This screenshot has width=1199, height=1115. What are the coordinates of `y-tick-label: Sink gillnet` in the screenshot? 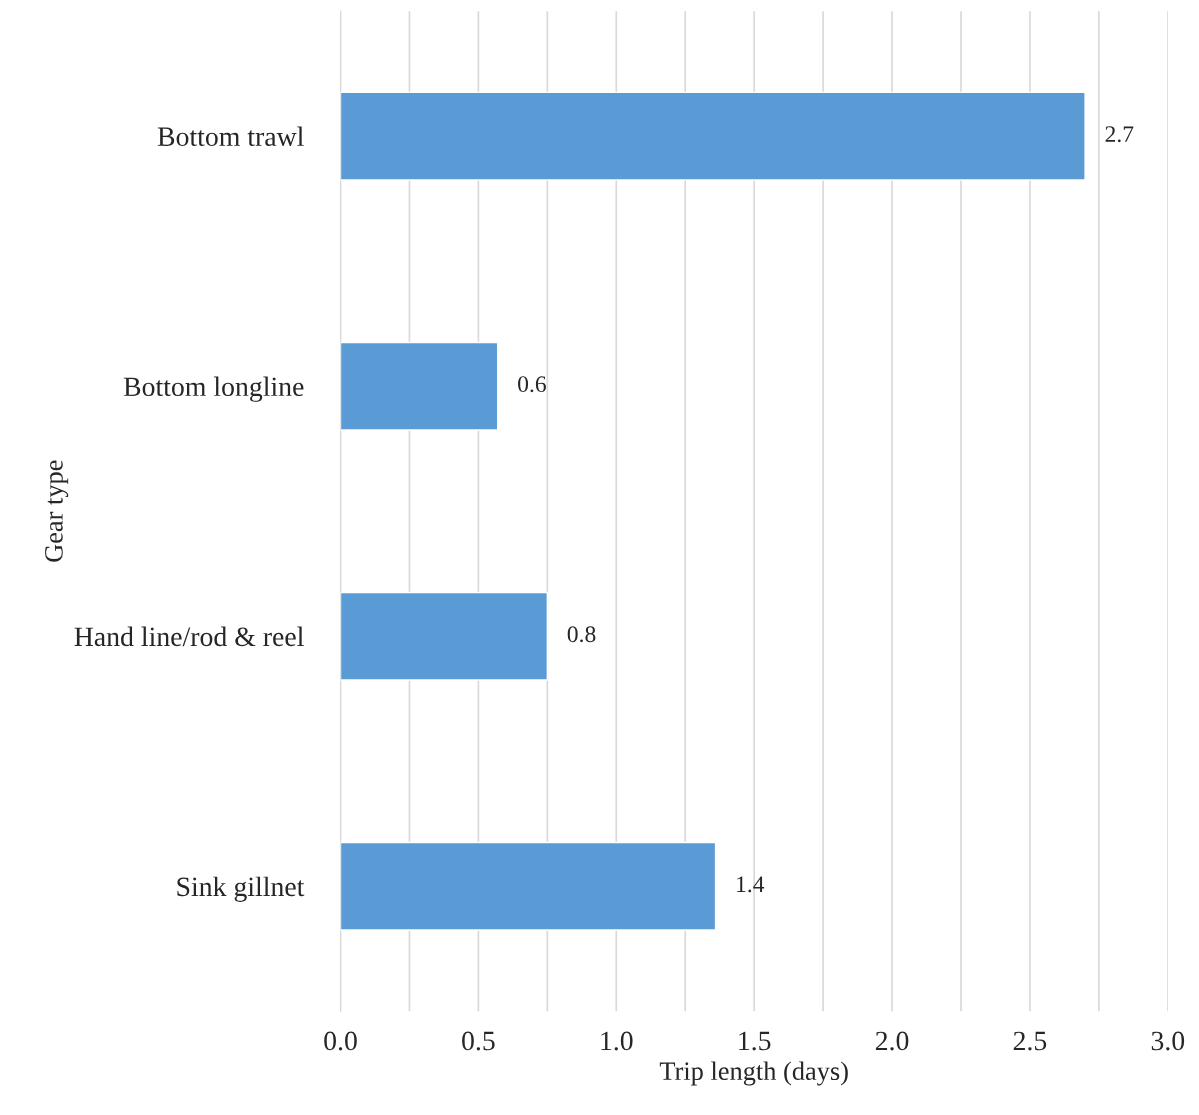 It's located at (241, 889).